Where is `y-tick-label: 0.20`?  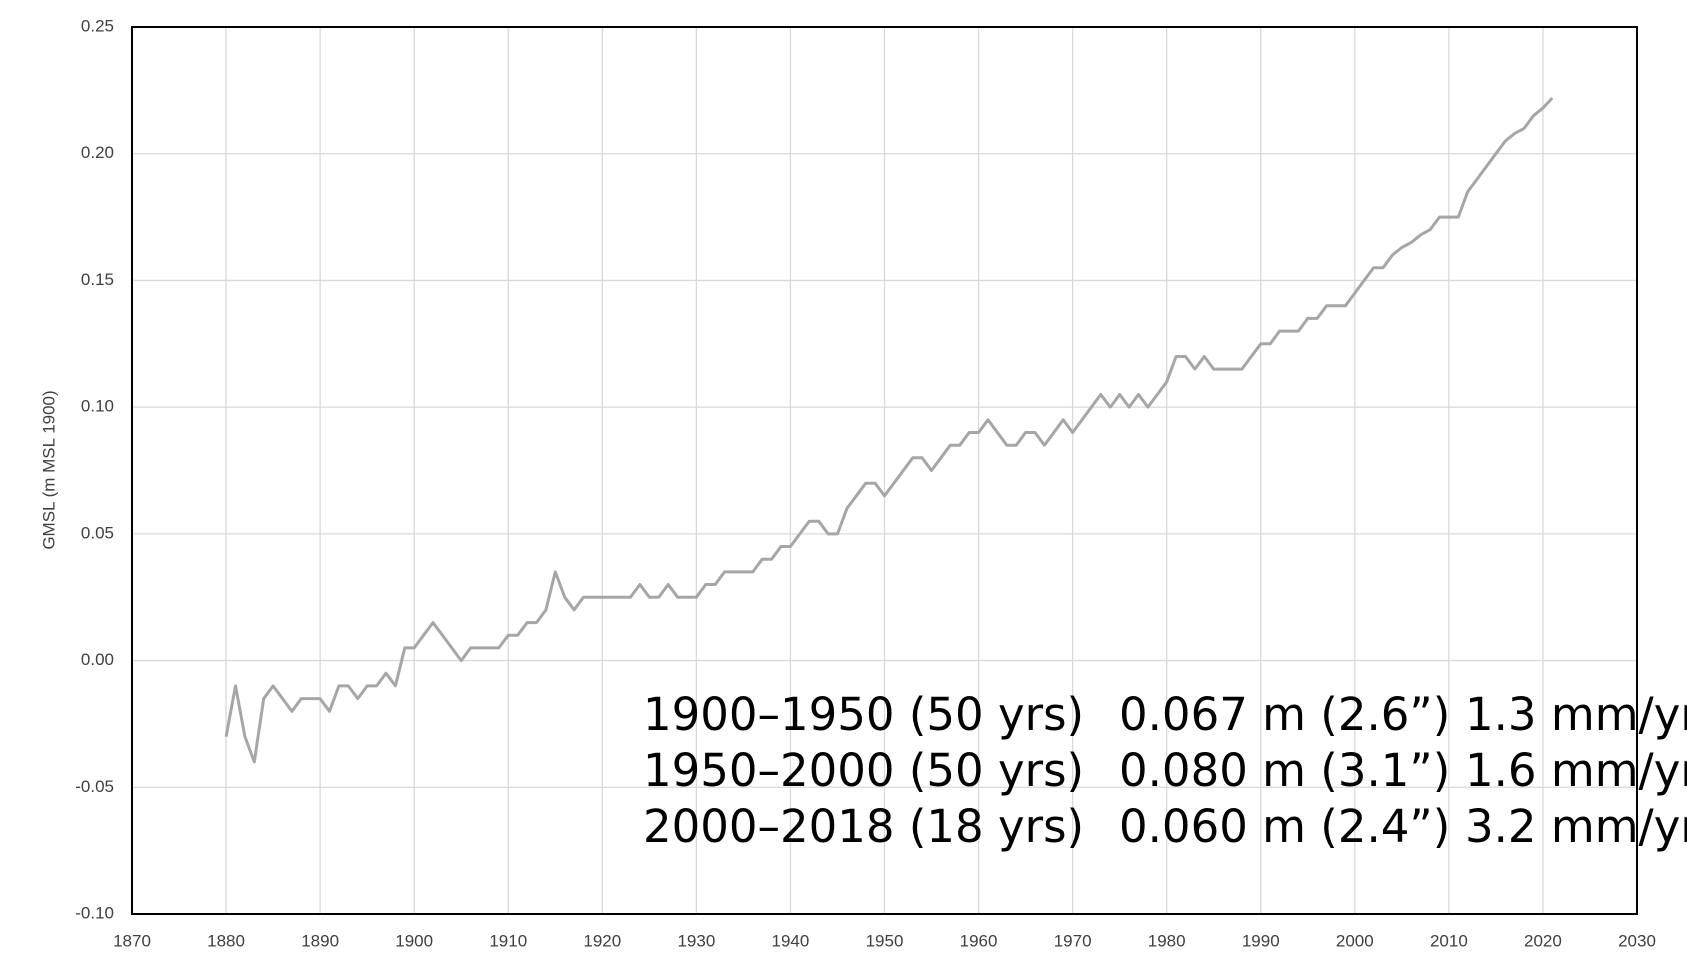 y-tick-label: 0.20 is located at coordinates (97, 152).